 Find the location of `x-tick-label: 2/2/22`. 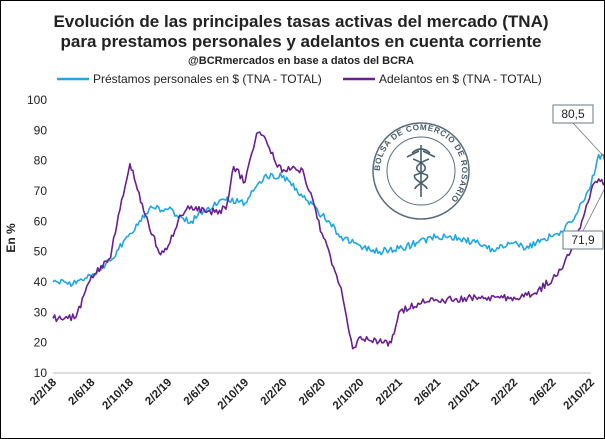

x-tick-label: 2/2/22 is located at coordinates (504, 392).